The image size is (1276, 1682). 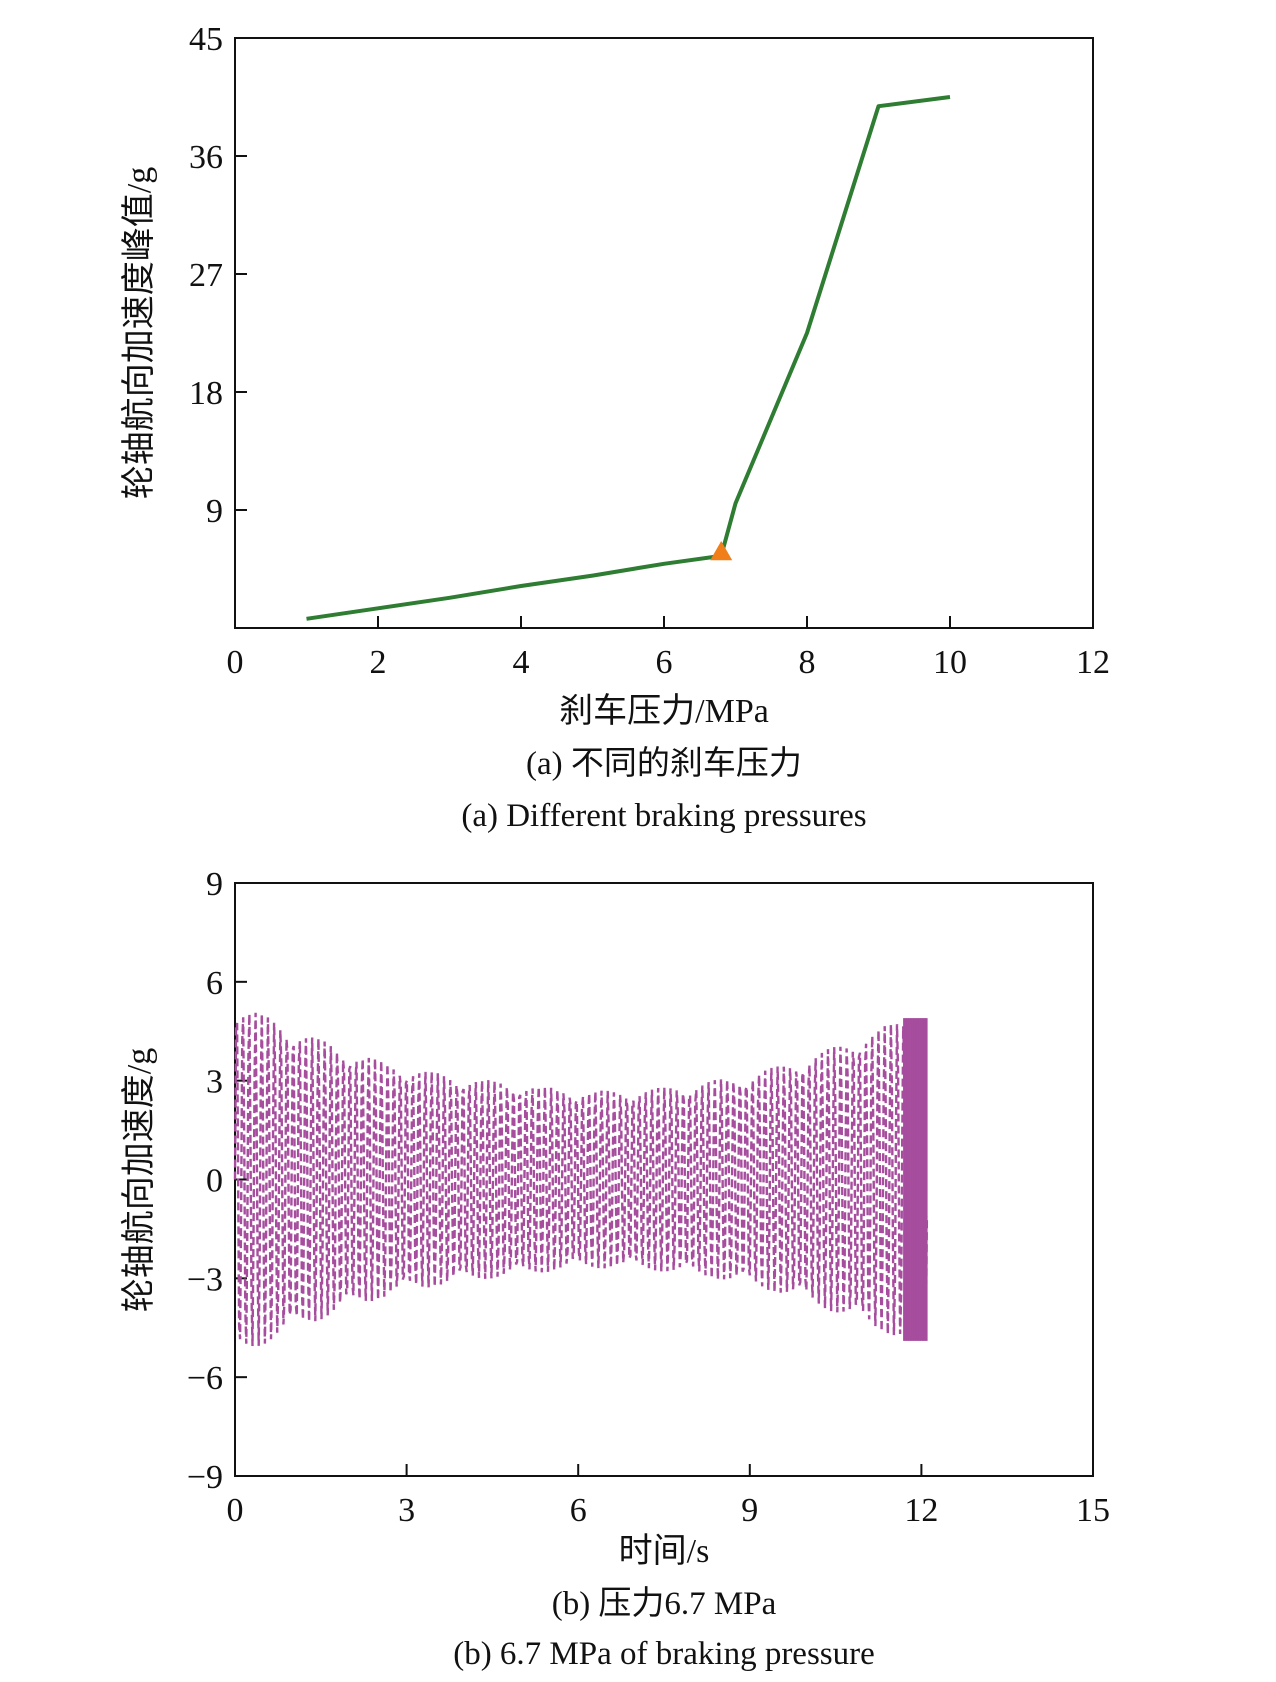 What do you see at coordinates (214, 884) in the screenshot?
I see `chart-b-y-tick-label: 9` at bounding box center [214, 884].